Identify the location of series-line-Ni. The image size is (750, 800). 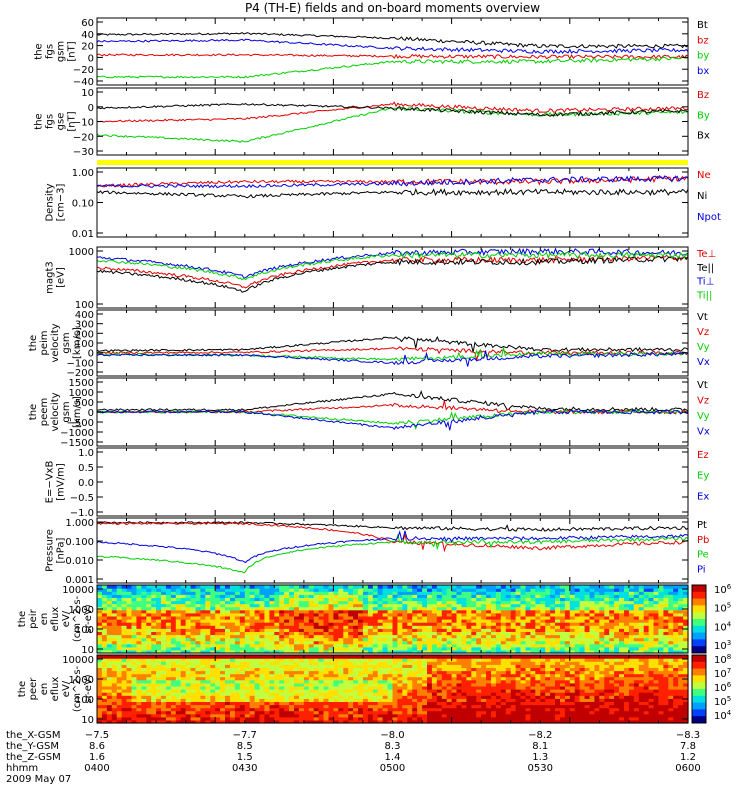
(392, 193).